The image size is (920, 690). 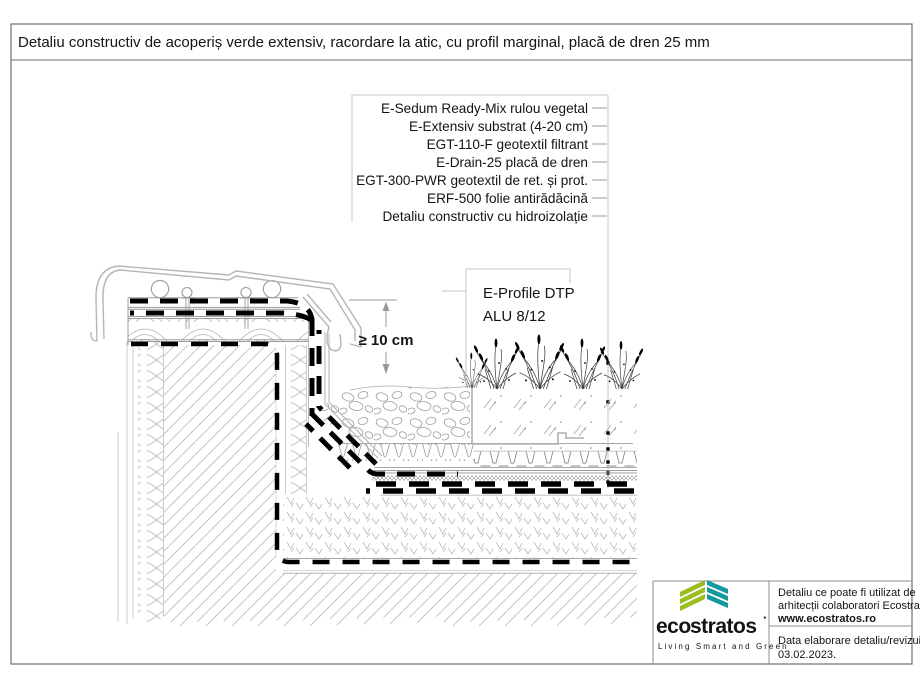 I want to click on exterior-render-lines, so click(x=140, y=483).